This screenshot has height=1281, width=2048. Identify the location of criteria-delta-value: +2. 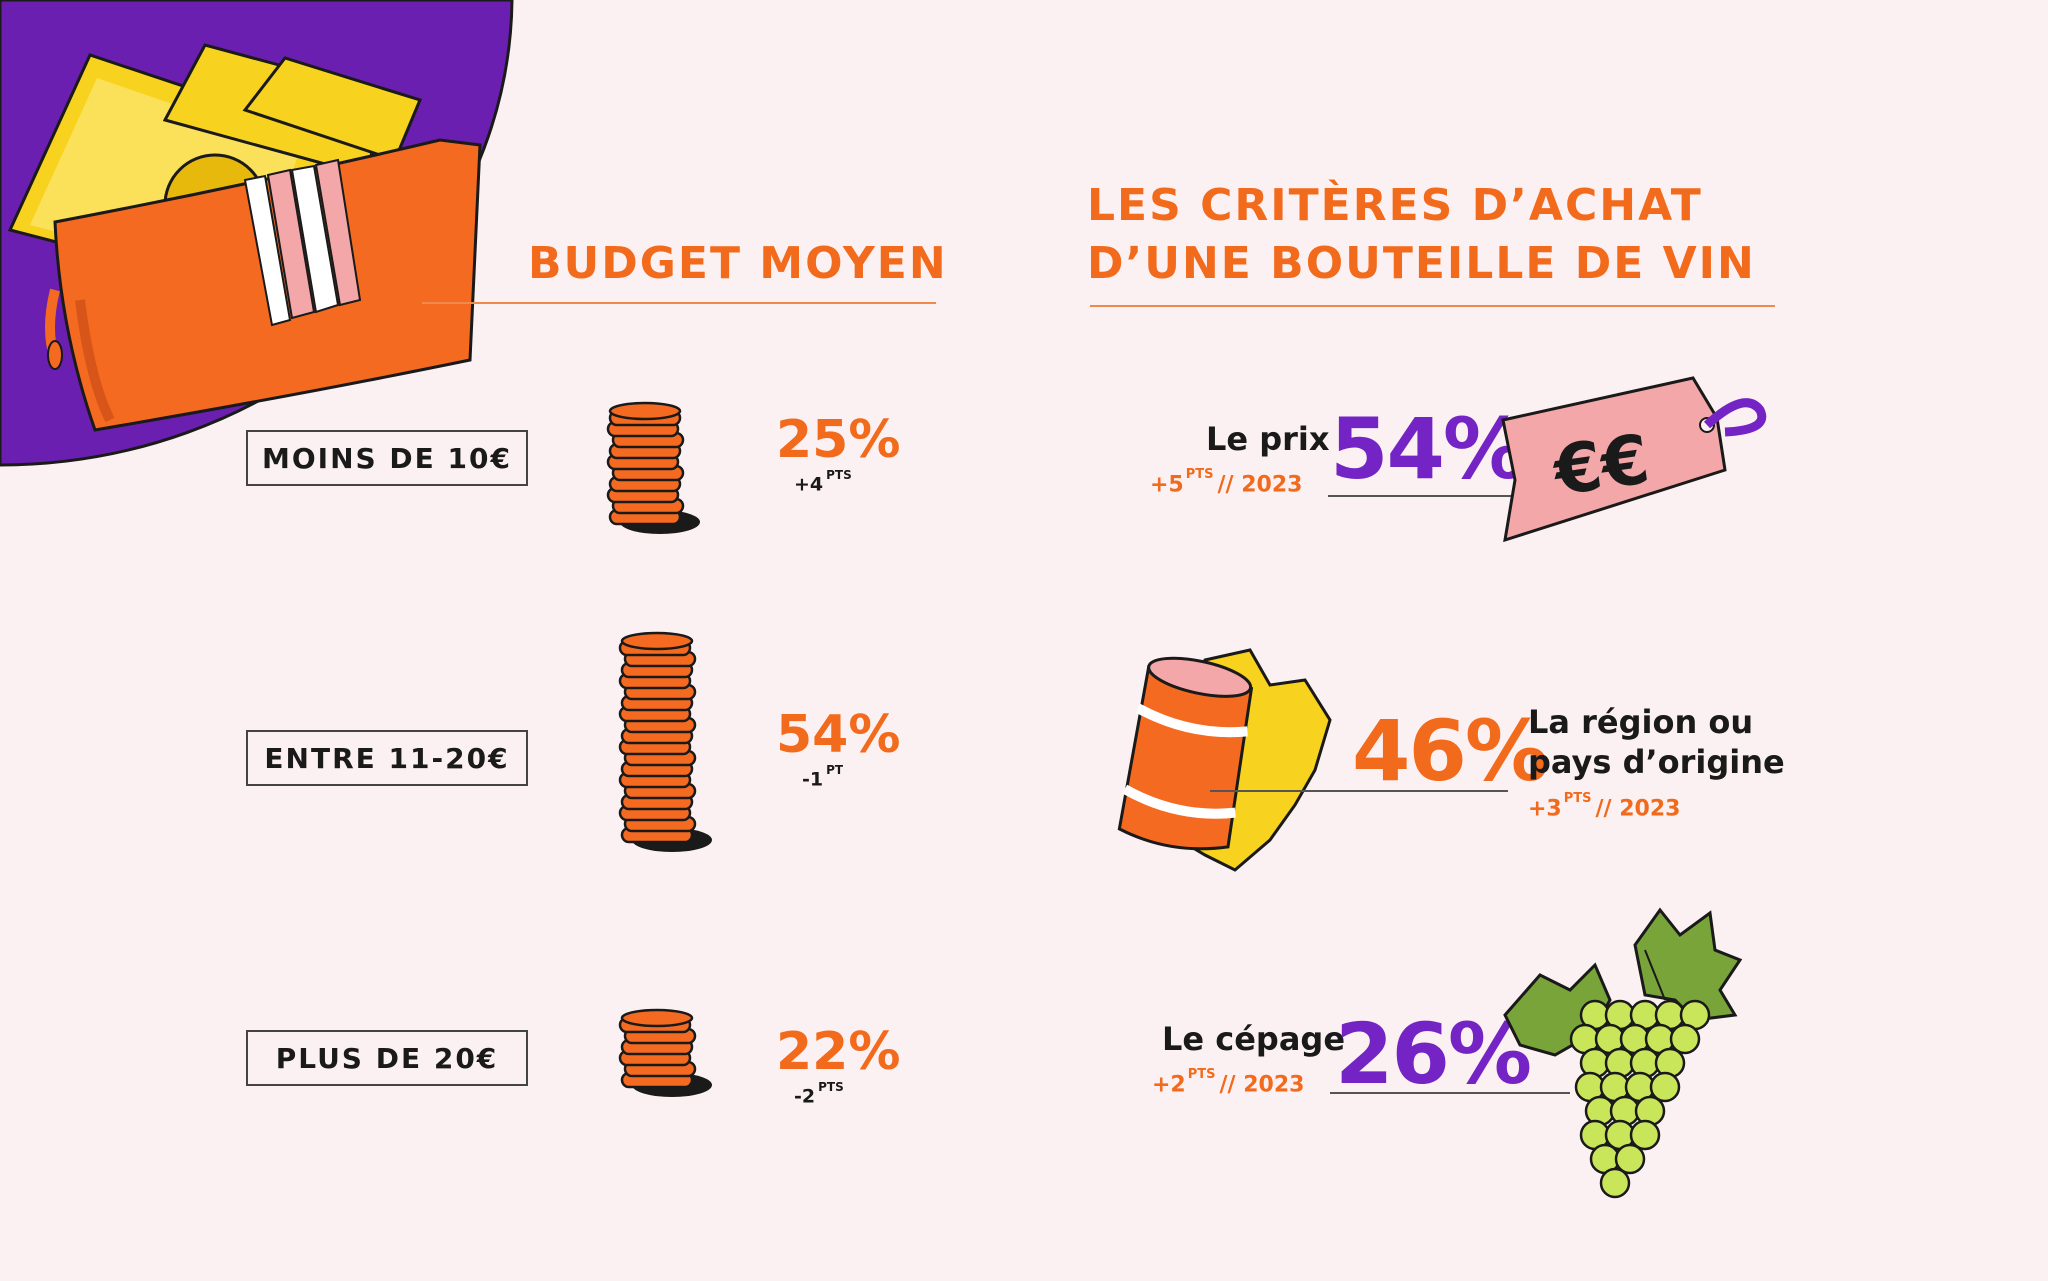
(1169, 1085).